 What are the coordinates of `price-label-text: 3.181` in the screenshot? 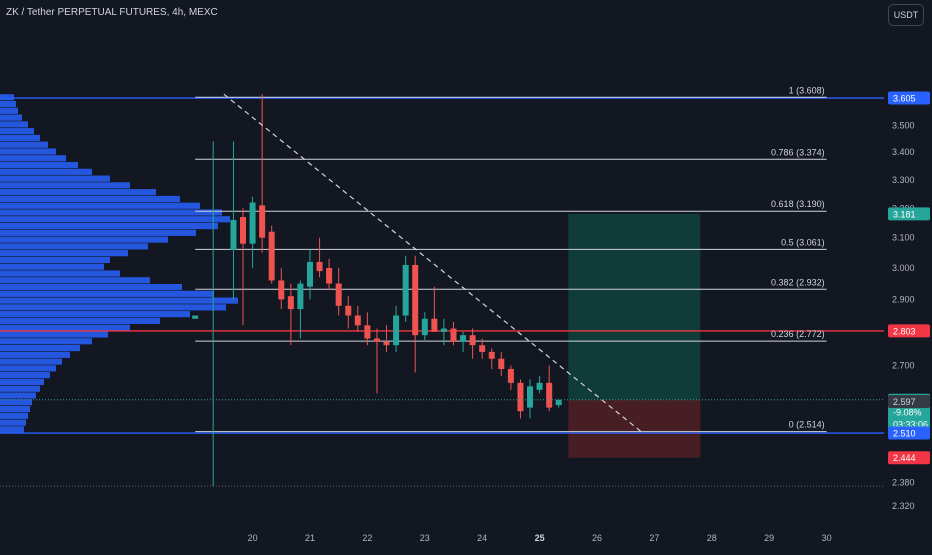 It's located at (904, 214).